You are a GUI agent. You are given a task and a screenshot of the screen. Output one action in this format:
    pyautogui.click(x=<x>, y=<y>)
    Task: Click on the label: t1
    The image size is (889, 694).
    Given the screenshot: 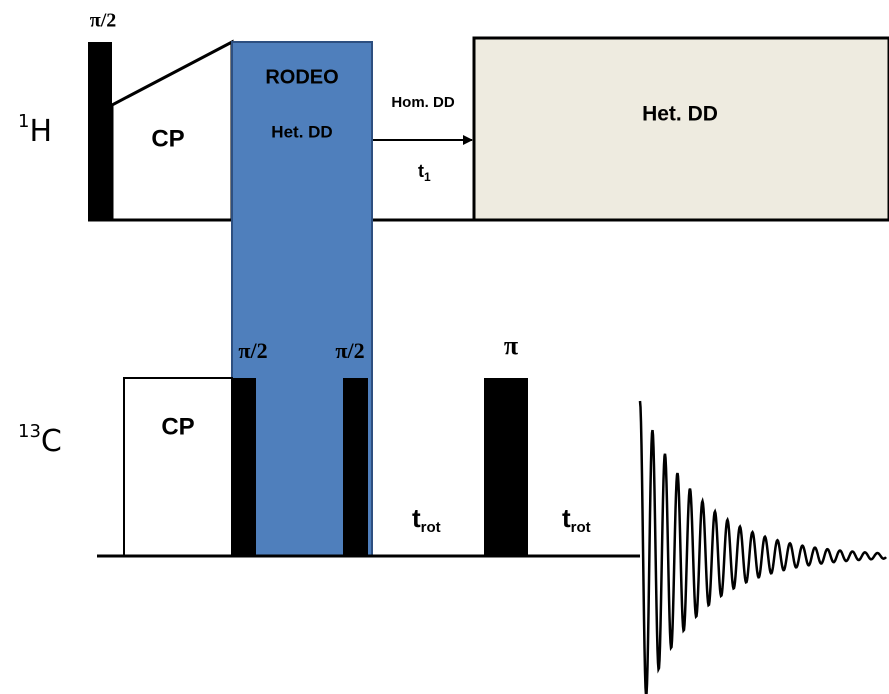 What is the action you would take?
    pyautogui.click(x=424, y=172)
    